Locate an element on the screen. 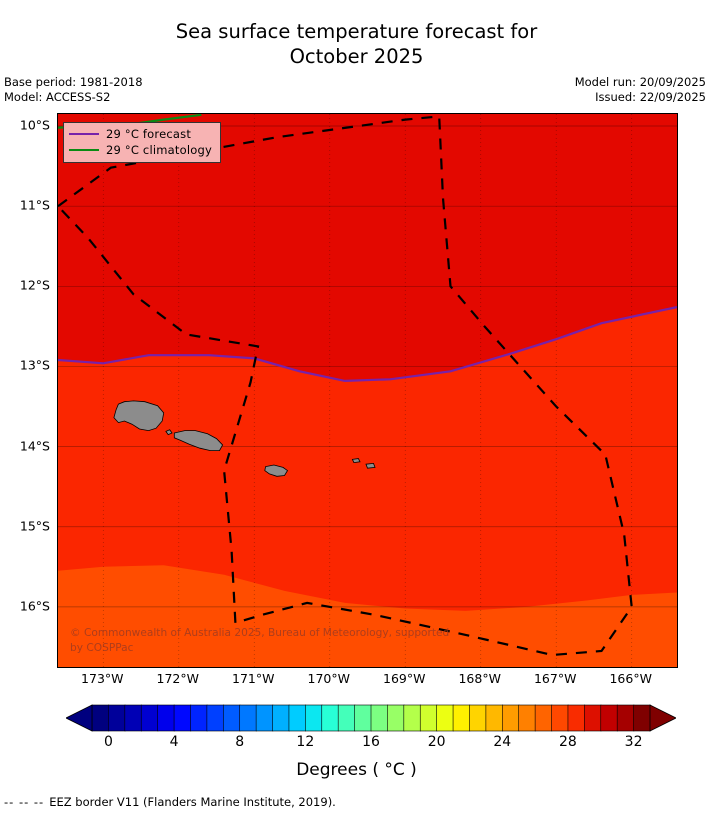  x-tick-label: 171°W is located at coordinates (253, 678).